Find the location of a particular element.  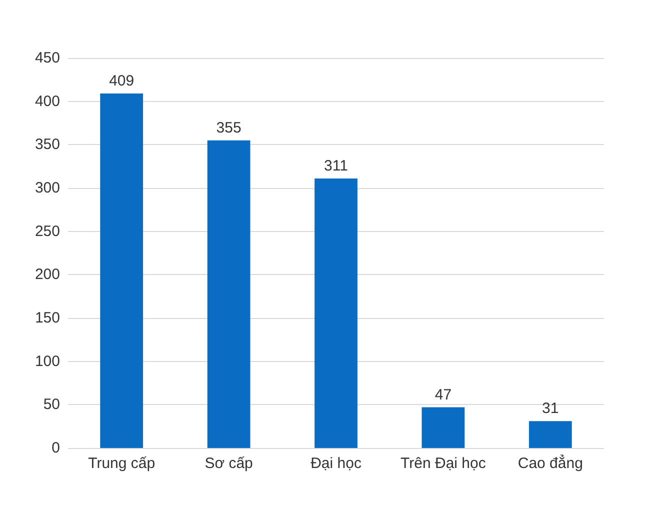

data-label: 409 is located at coordinates (121, 81).